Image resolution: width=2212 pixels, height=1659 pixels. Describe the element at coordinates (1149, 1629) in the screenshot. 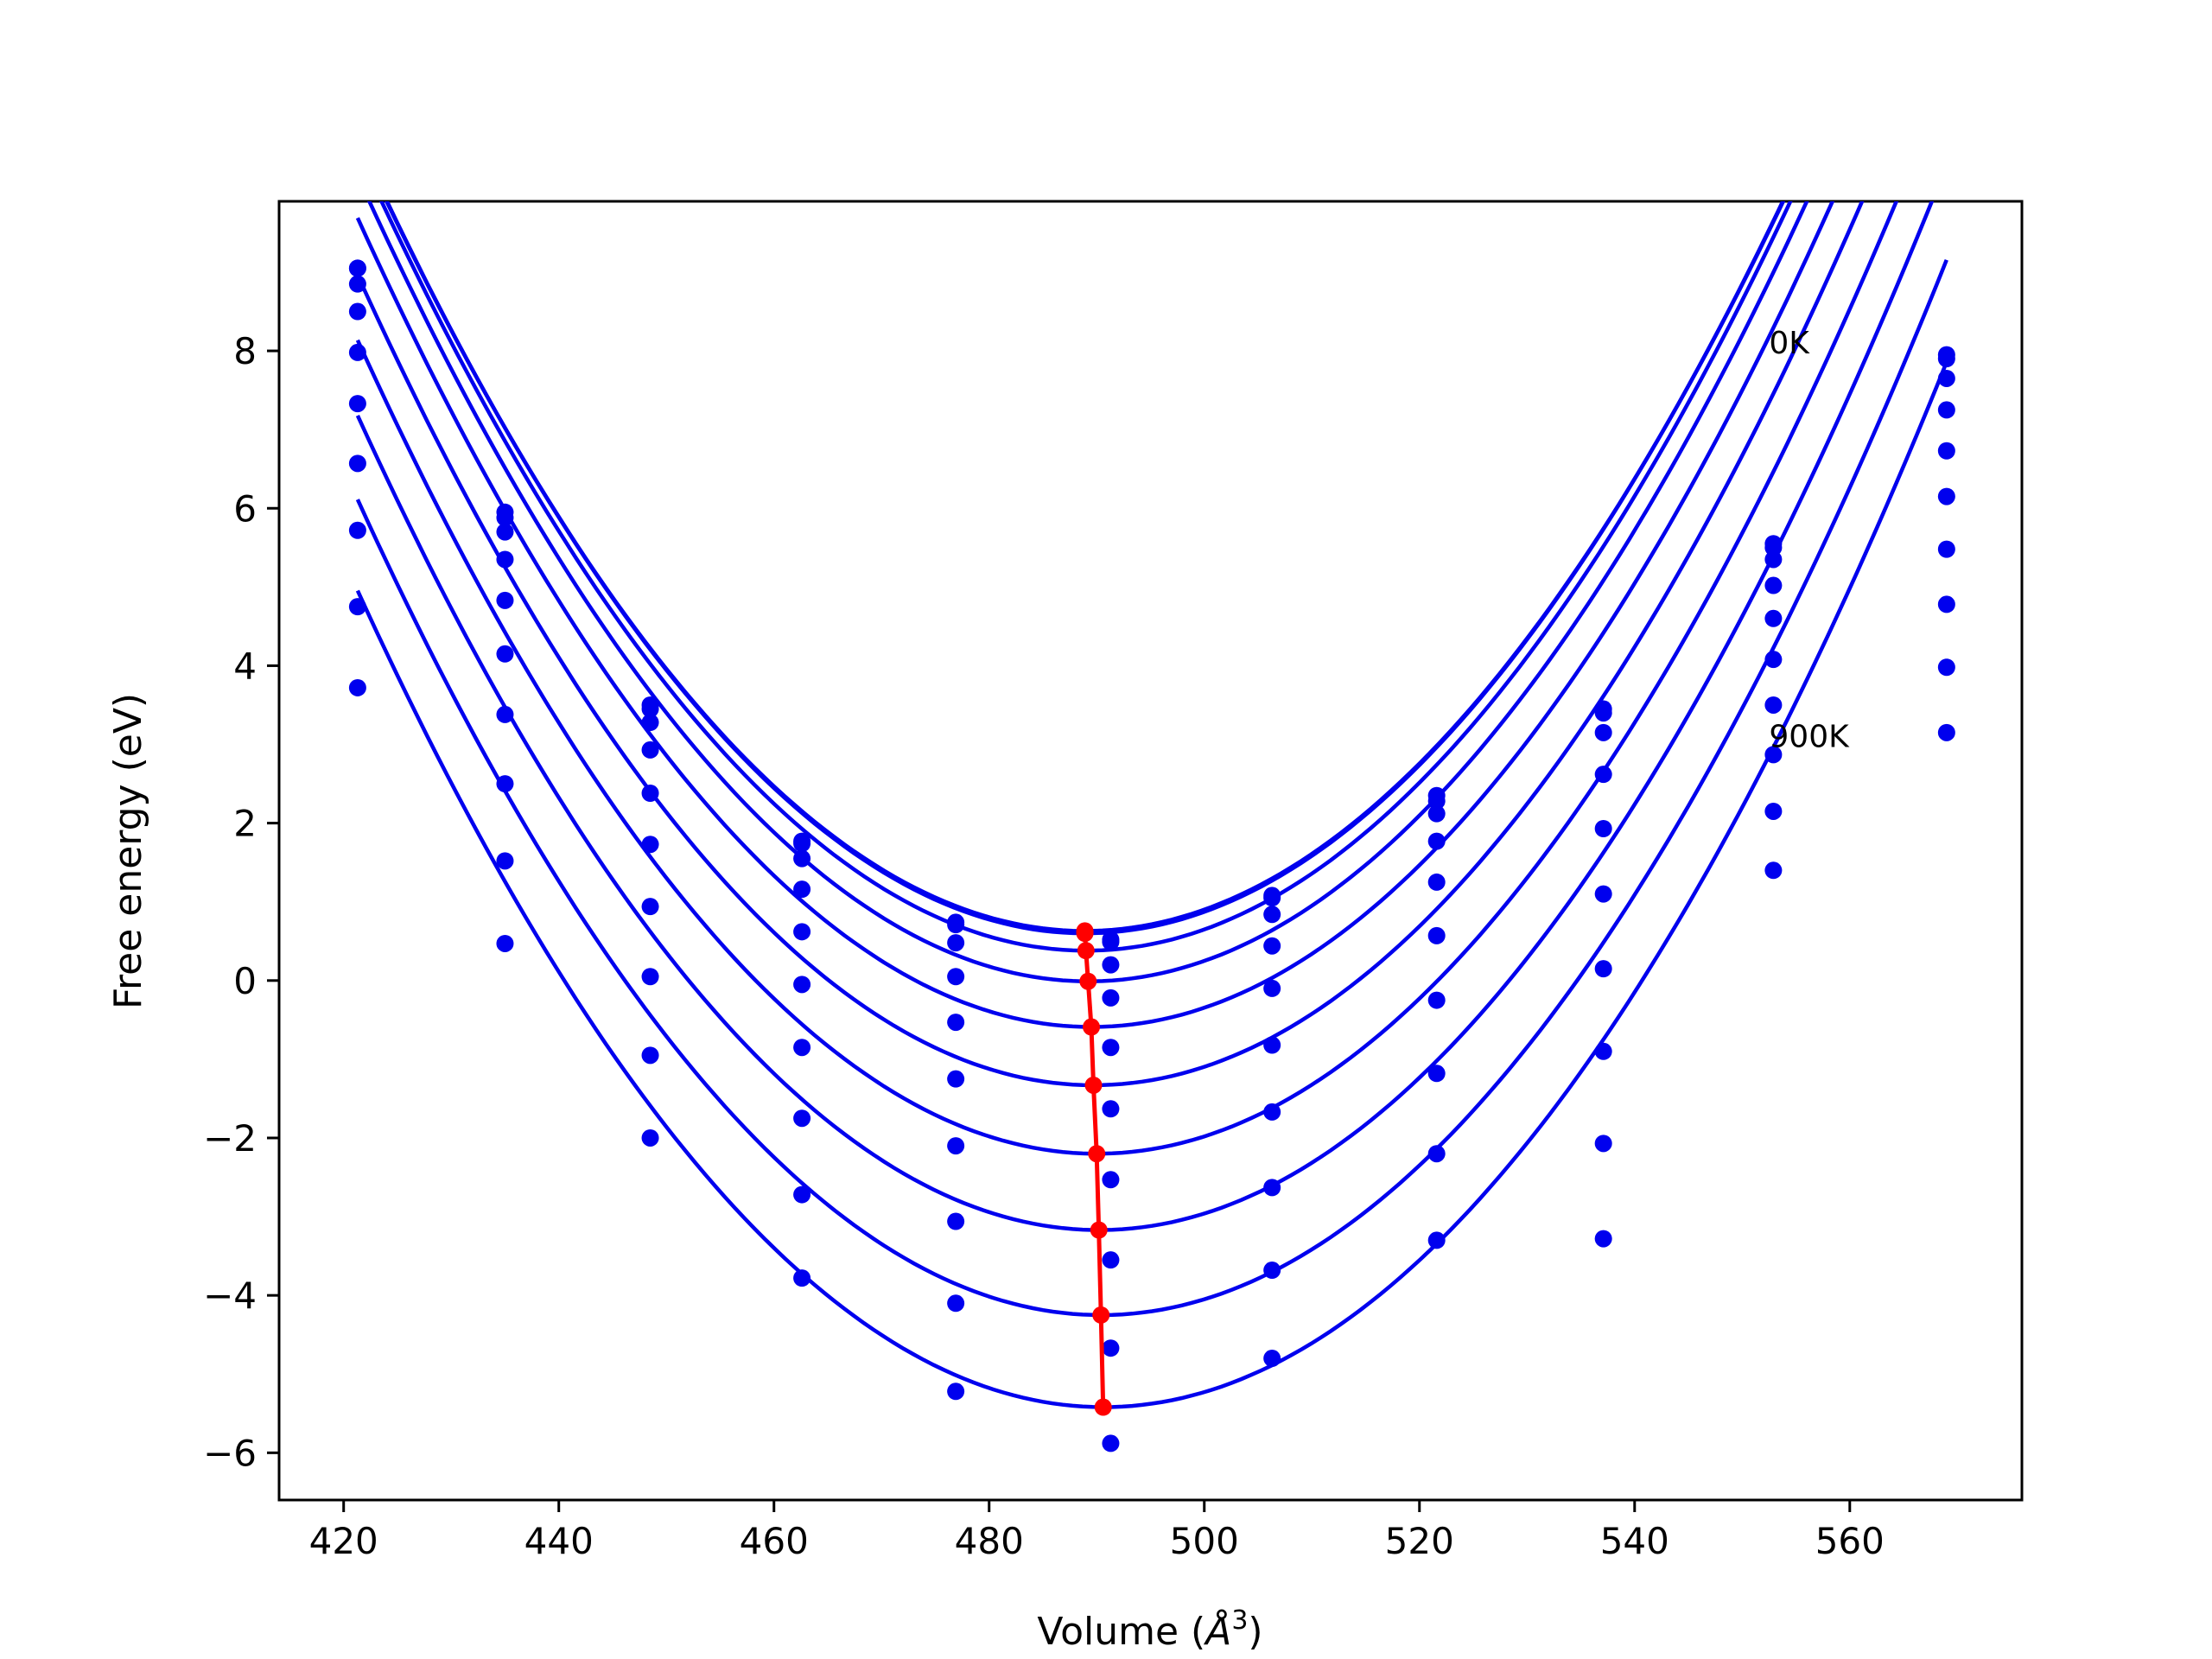

I see `x-axis-label: Volume (Å3)` at that location.